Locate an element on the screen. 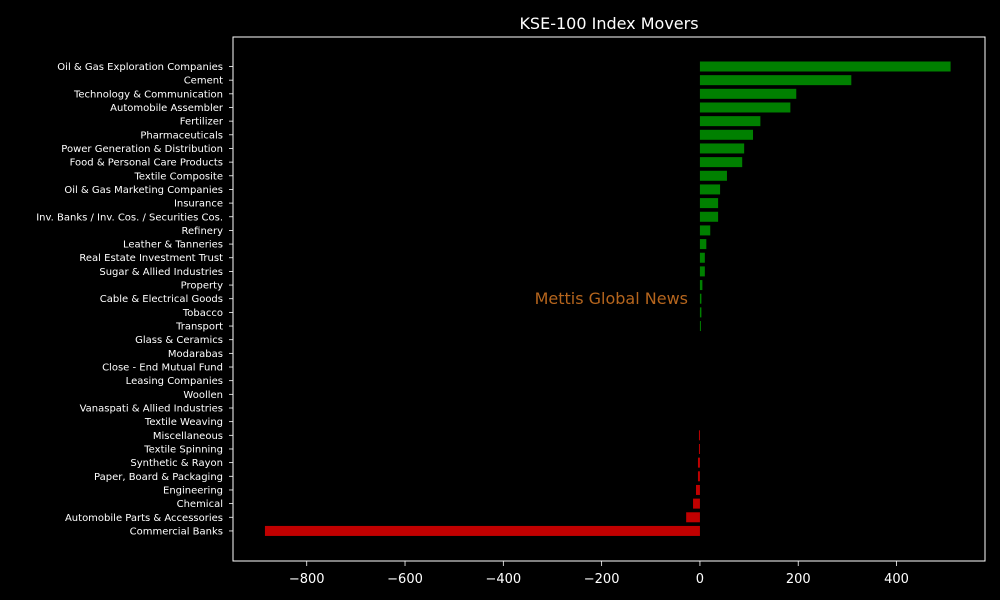 This screenshot has height=600, width=1000. category-label: Glass & Ceramics is located at coordinates (179, 340).